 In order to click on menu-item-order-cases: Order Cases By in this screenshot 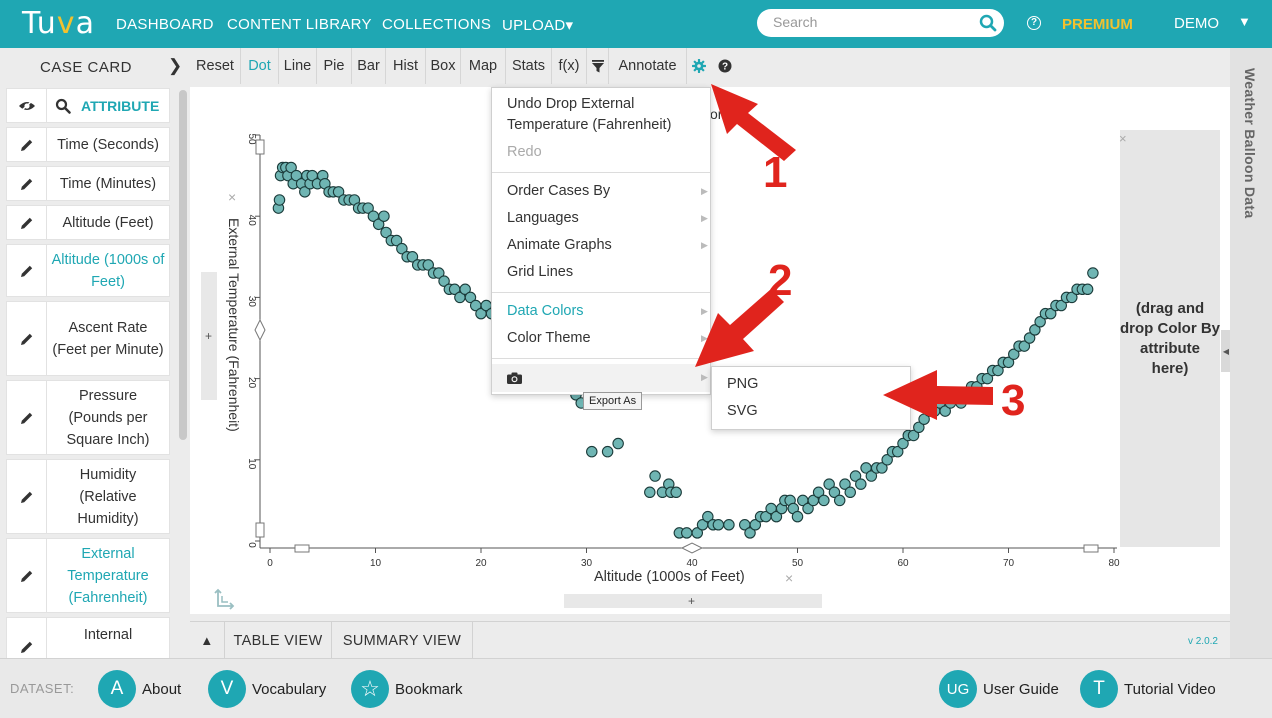, I will do `click(559, 191)`.